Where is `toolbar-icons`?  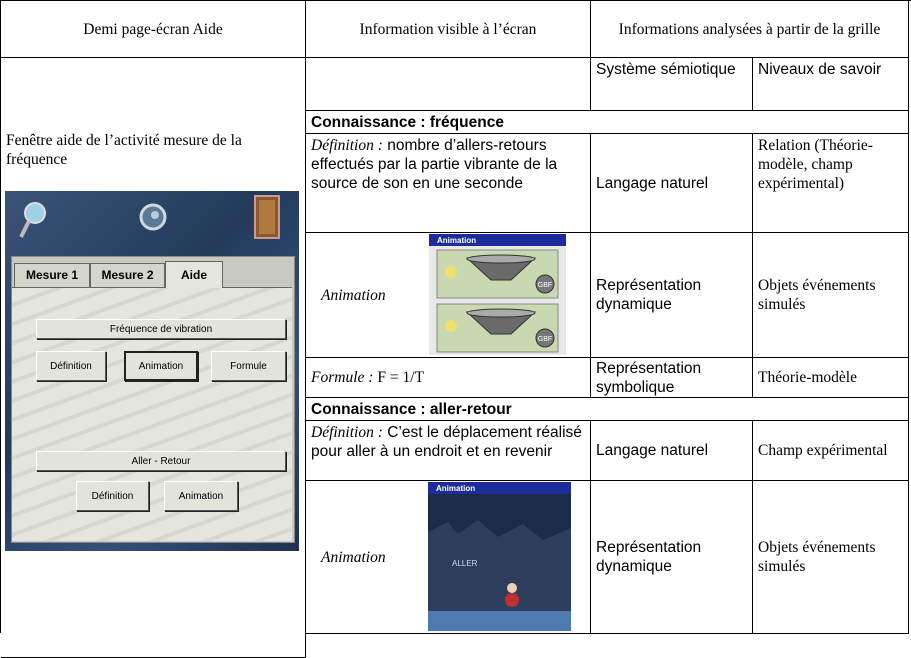
toolbar-icons is located at coordinates (149, 217).